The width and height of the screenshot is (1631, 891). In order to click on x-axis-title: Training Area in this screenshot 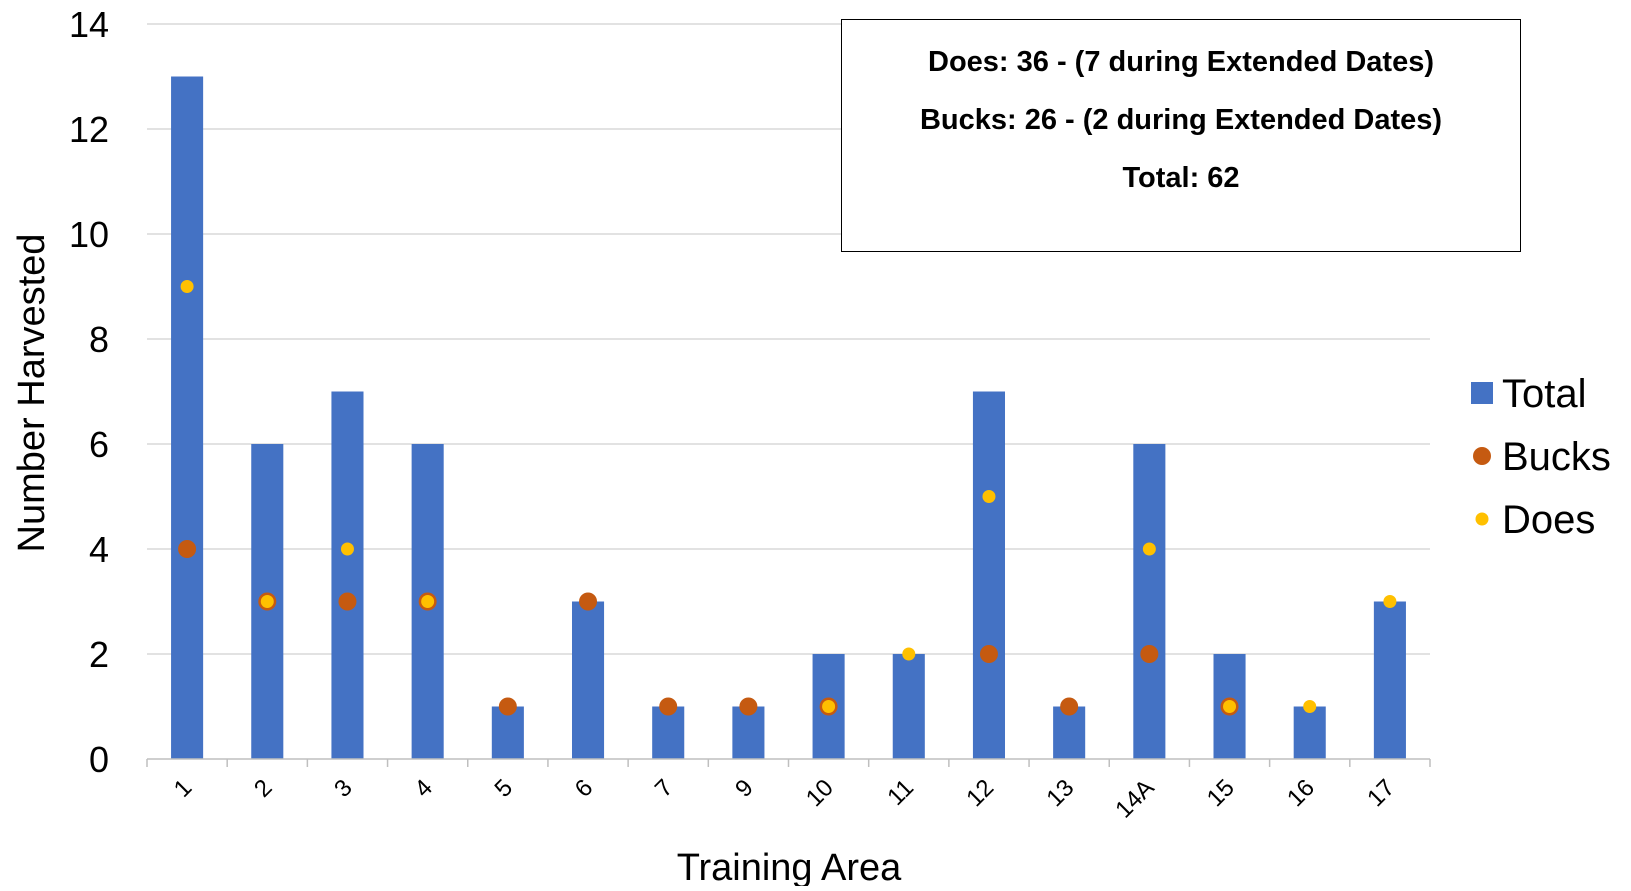, I will do `click(789, 866)`.